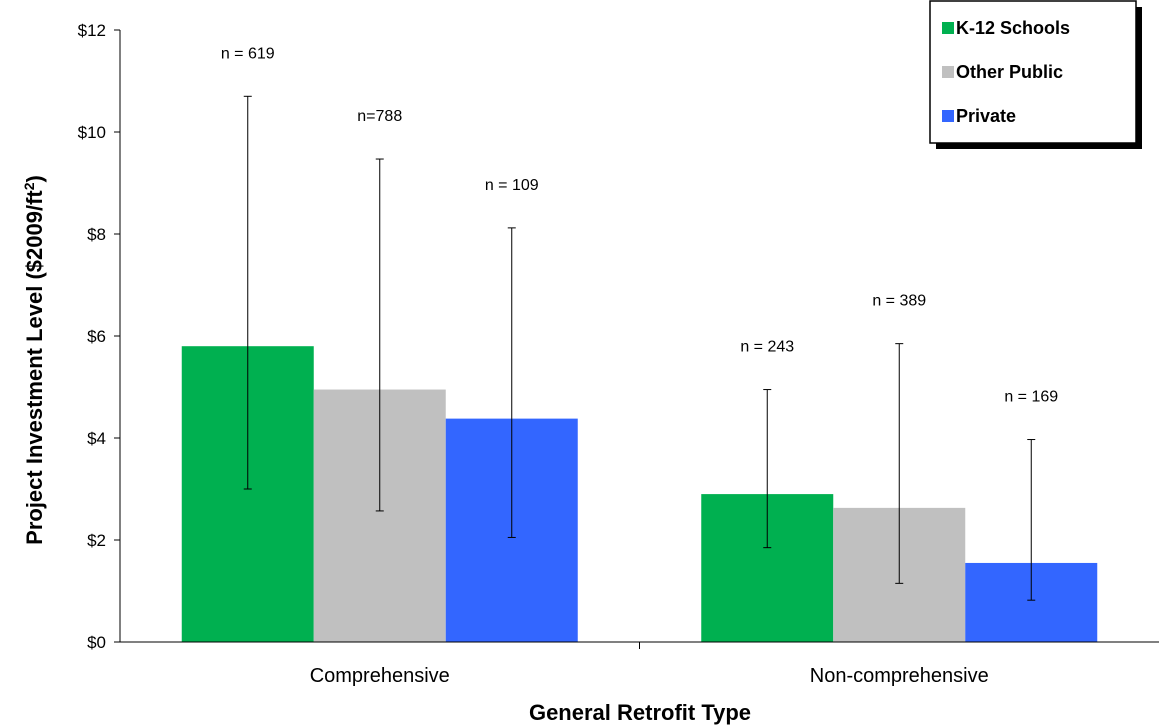  I want to click on legend-box, so click(1033, 72).